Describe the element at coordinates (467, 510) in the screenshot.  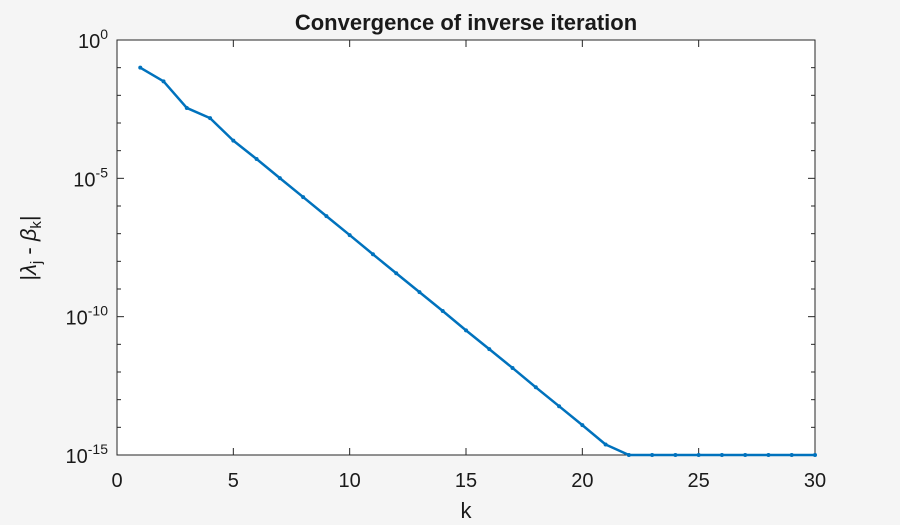
I see `x-axis-label: k` at that location.